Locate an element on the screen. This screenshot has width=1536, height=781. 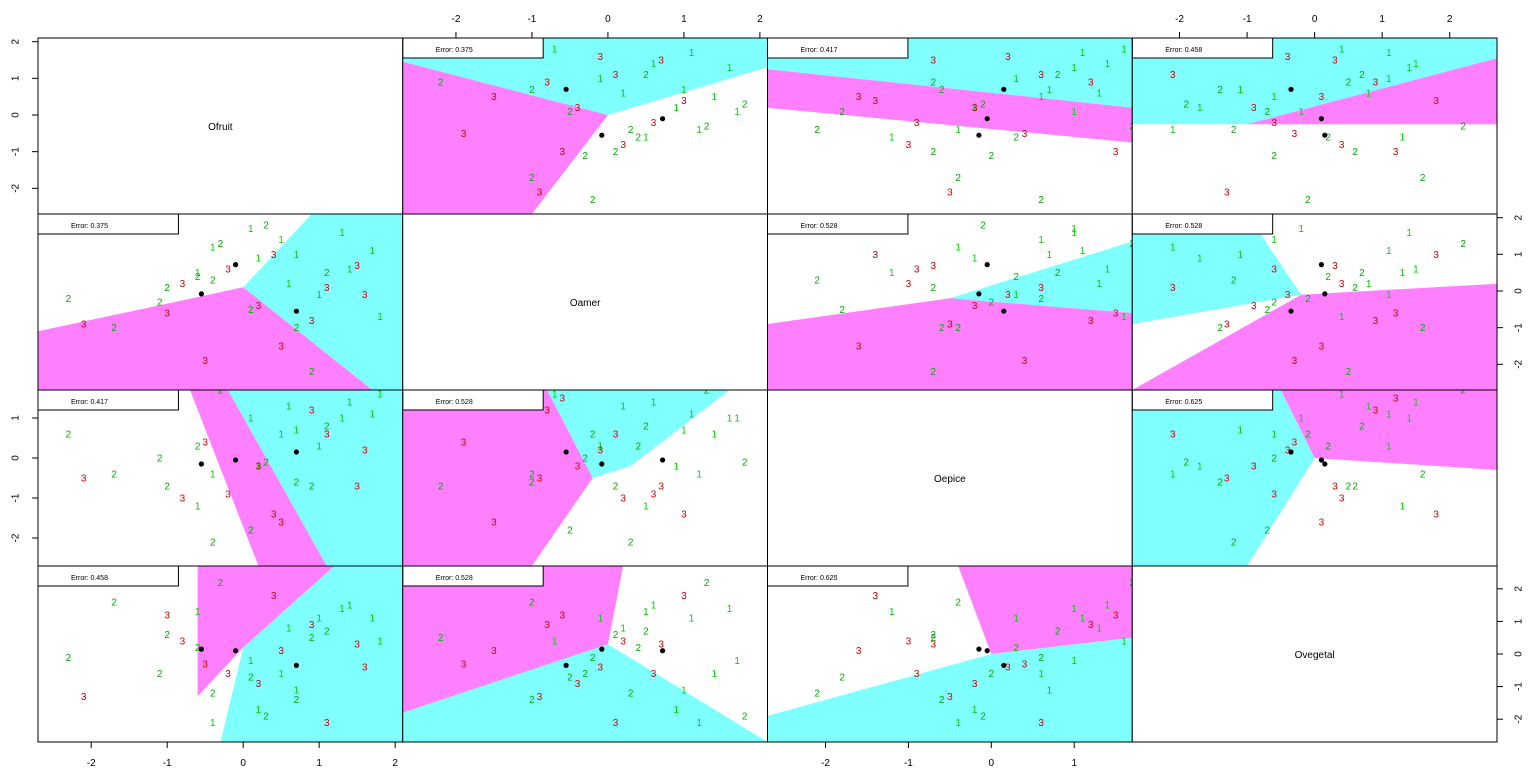
y-axis-right-Oamer: -2-1012 is located at coordinates (1511, 291).